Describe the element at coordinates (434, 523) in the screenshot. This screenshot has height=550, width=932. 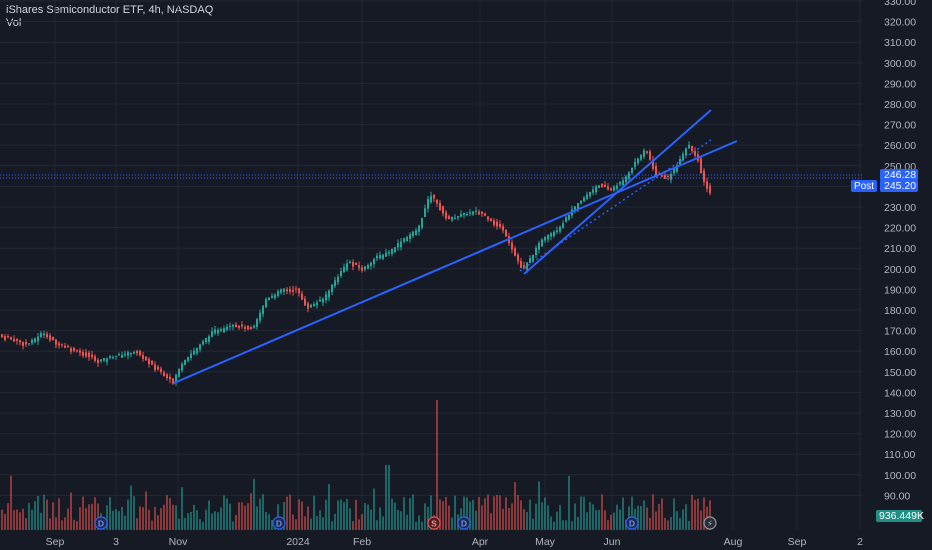
I see `split-event-marker` at that location.